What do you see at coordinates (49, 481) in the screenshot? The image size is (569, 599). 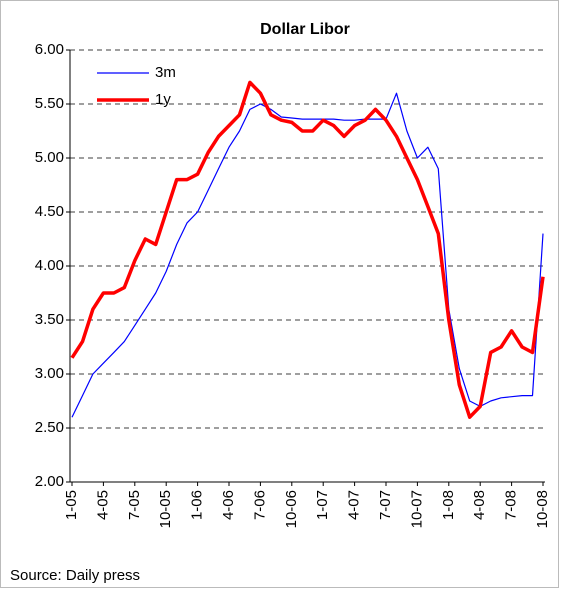 I see `y-tick-label: 2.00` at bounding box center [49, 481].